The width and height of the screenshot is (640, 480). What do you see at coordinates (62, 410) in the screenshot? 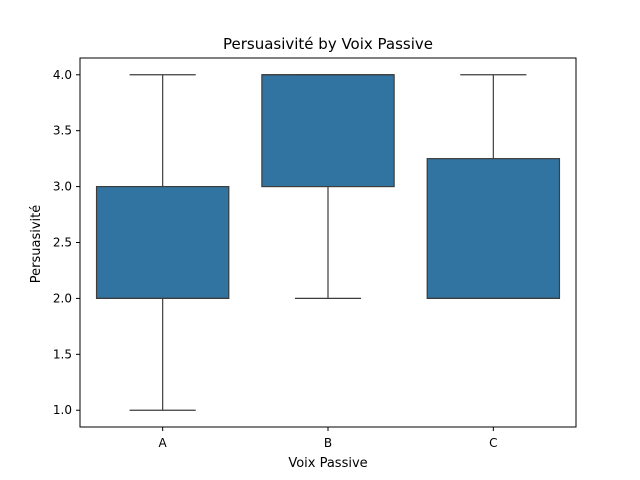
I see `y-tick-label-1.0: 1.0` at bounding box center [62, 410].